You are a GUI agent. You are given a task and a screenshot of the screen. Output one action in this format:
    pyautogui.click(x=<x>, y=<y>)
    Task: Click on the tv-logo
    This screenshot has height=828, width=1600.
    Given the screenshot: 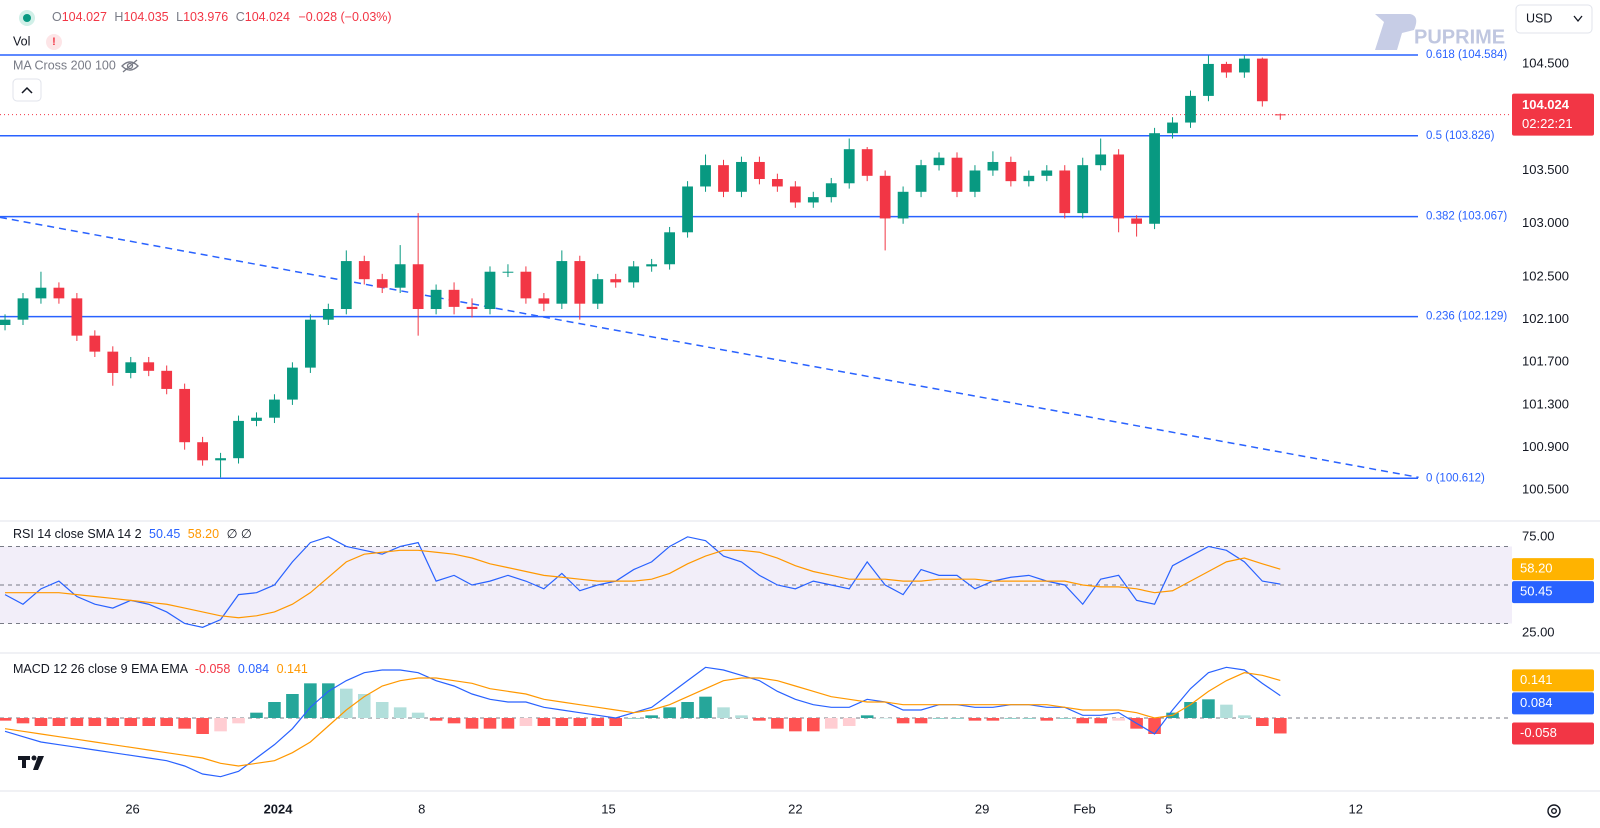 What is the action you would take?
    pyautogui.click(x=31, y=763)
    